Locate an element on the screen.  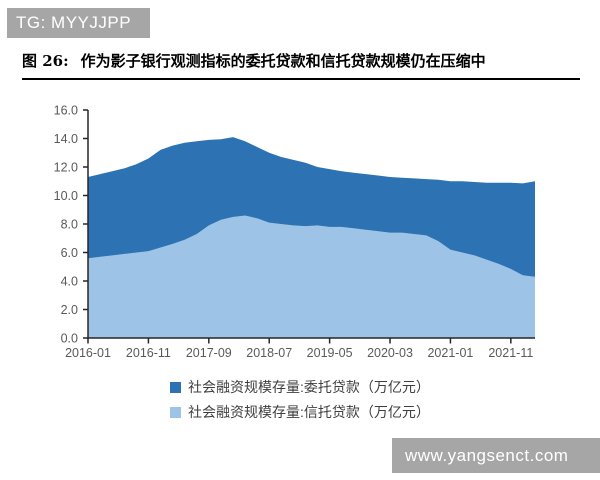
site-watermark: www.yangsenct.com is located at coordinates (496, 455).